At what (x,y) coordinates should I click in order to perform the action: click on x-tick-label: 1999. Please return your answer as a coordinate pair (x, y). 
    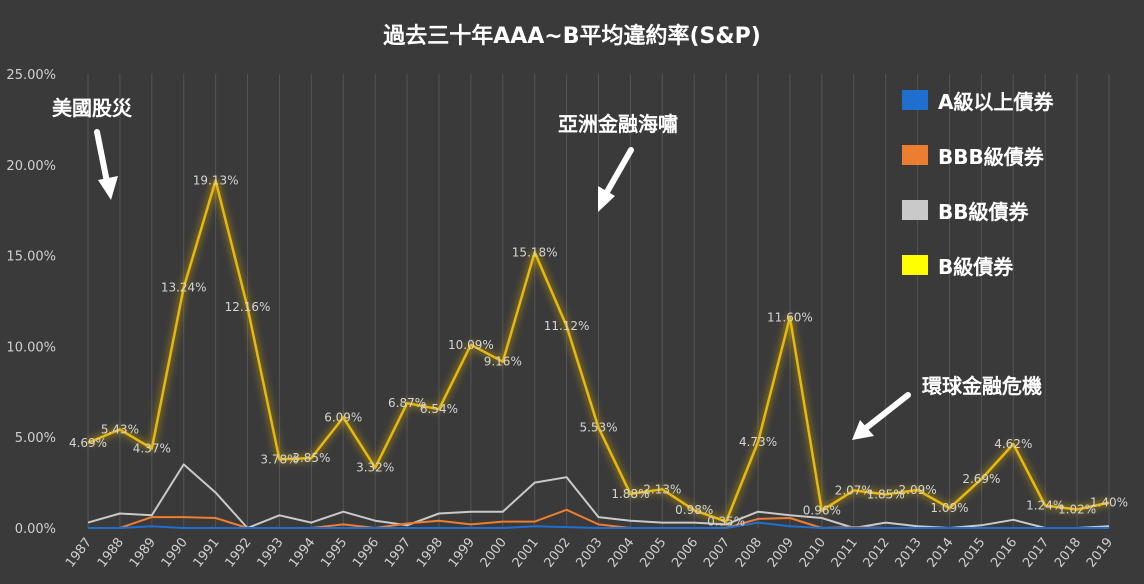
    Looking at the image, I should click on (462, 552).